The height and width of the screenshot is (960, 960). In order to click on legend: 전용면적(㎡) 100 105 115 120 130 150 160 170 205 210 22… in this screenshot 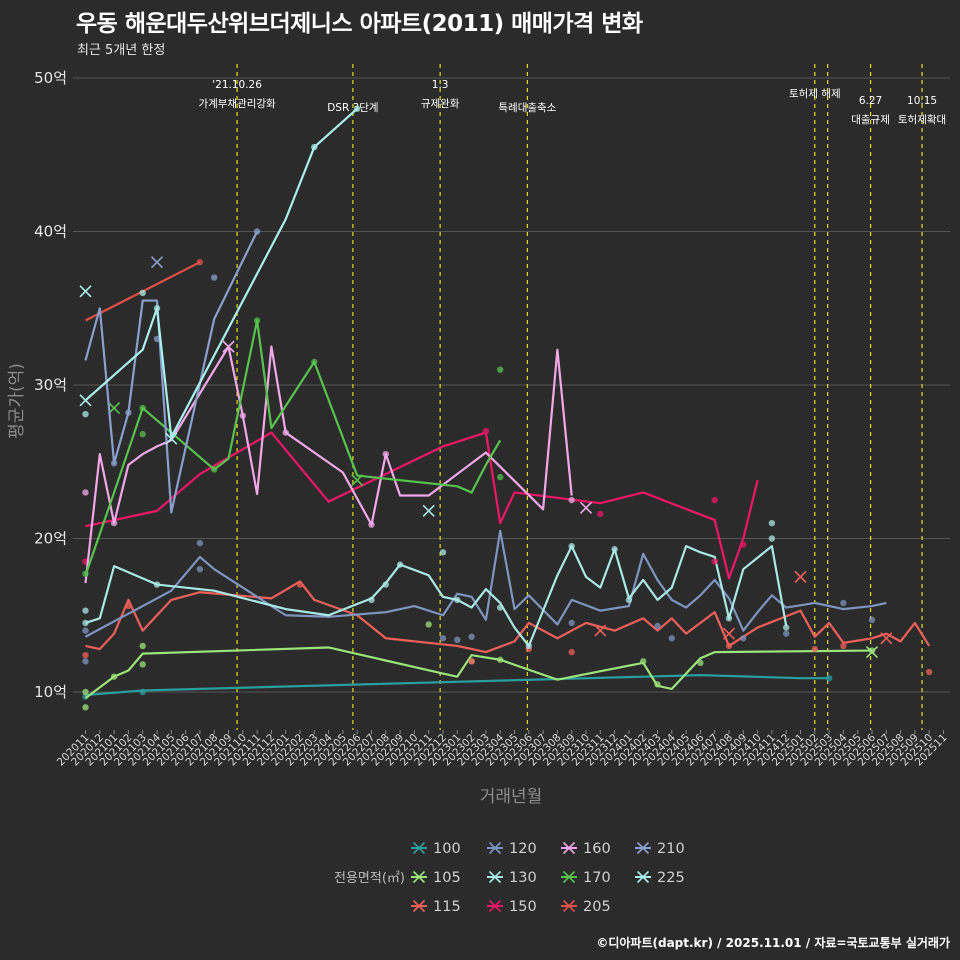, I will do `click(509, 878)`.